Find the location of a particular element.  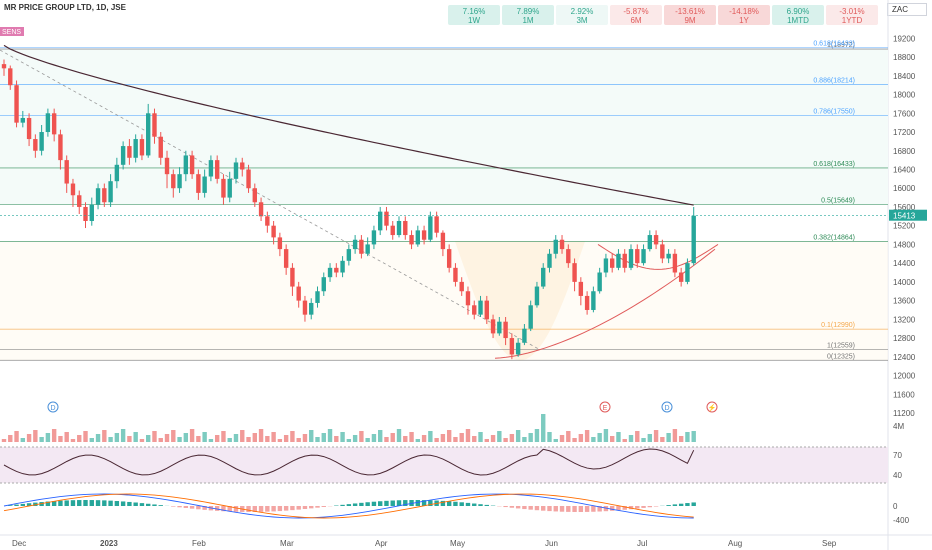

event-marker-label: D is located at coordinates (52, 408).